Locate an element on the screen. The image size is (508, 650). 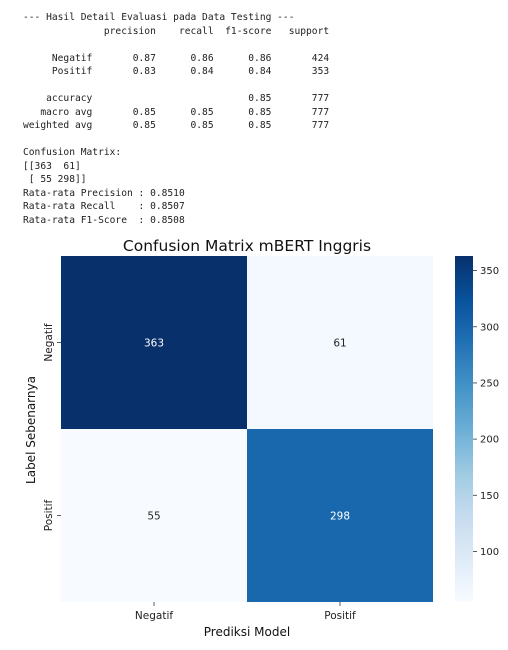
colorbar-tick-label: 300 is located at coordinates (489, 327).